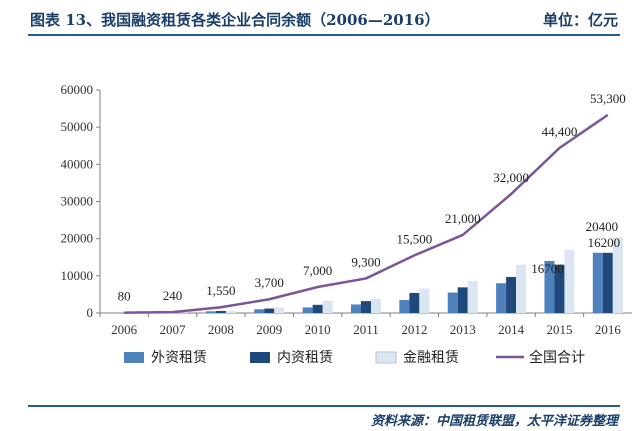 This screenshot has height=431, width=640. I want to click on chart-title: 图表 13、我国融资租赁各类企业合同余额（2006—2016）, so click(235, 20).